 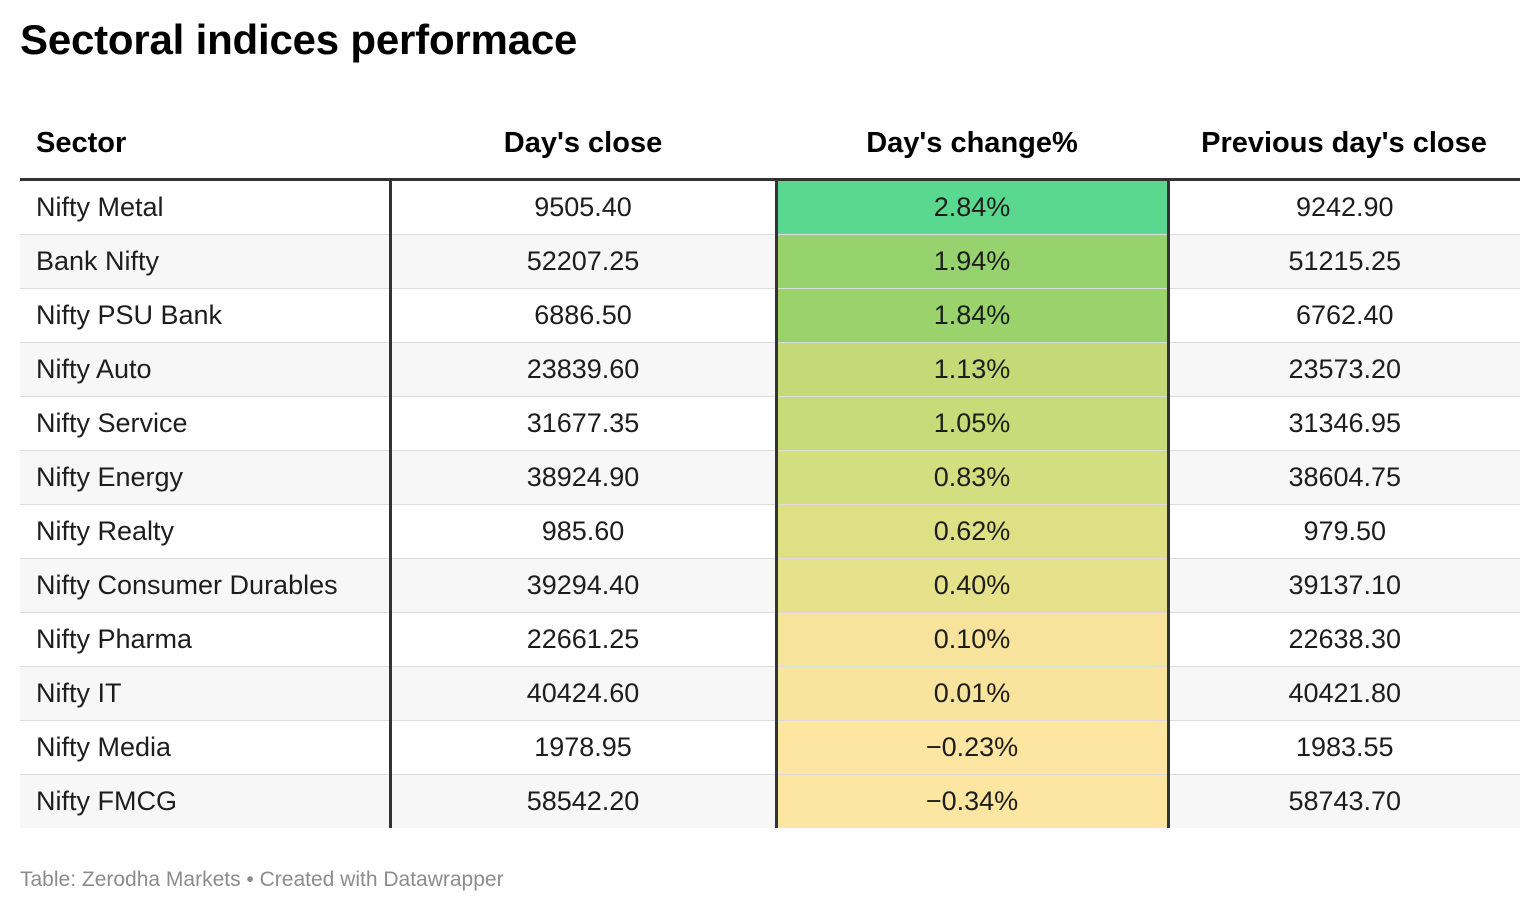 I want to click on table-row: Nifty Metal 9505.40 2.84% 9242.90, so click(x=770, y=207).